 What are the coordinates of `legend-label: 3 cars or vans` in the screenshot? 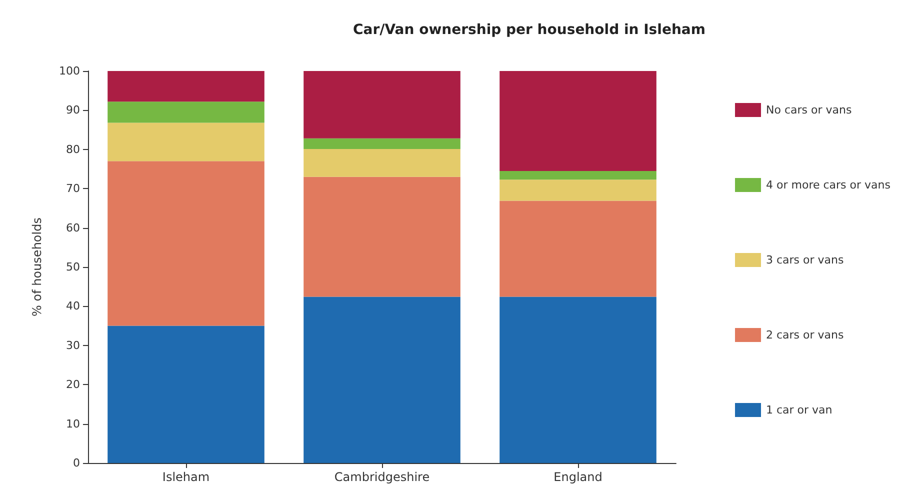 It's located at (805, 260).